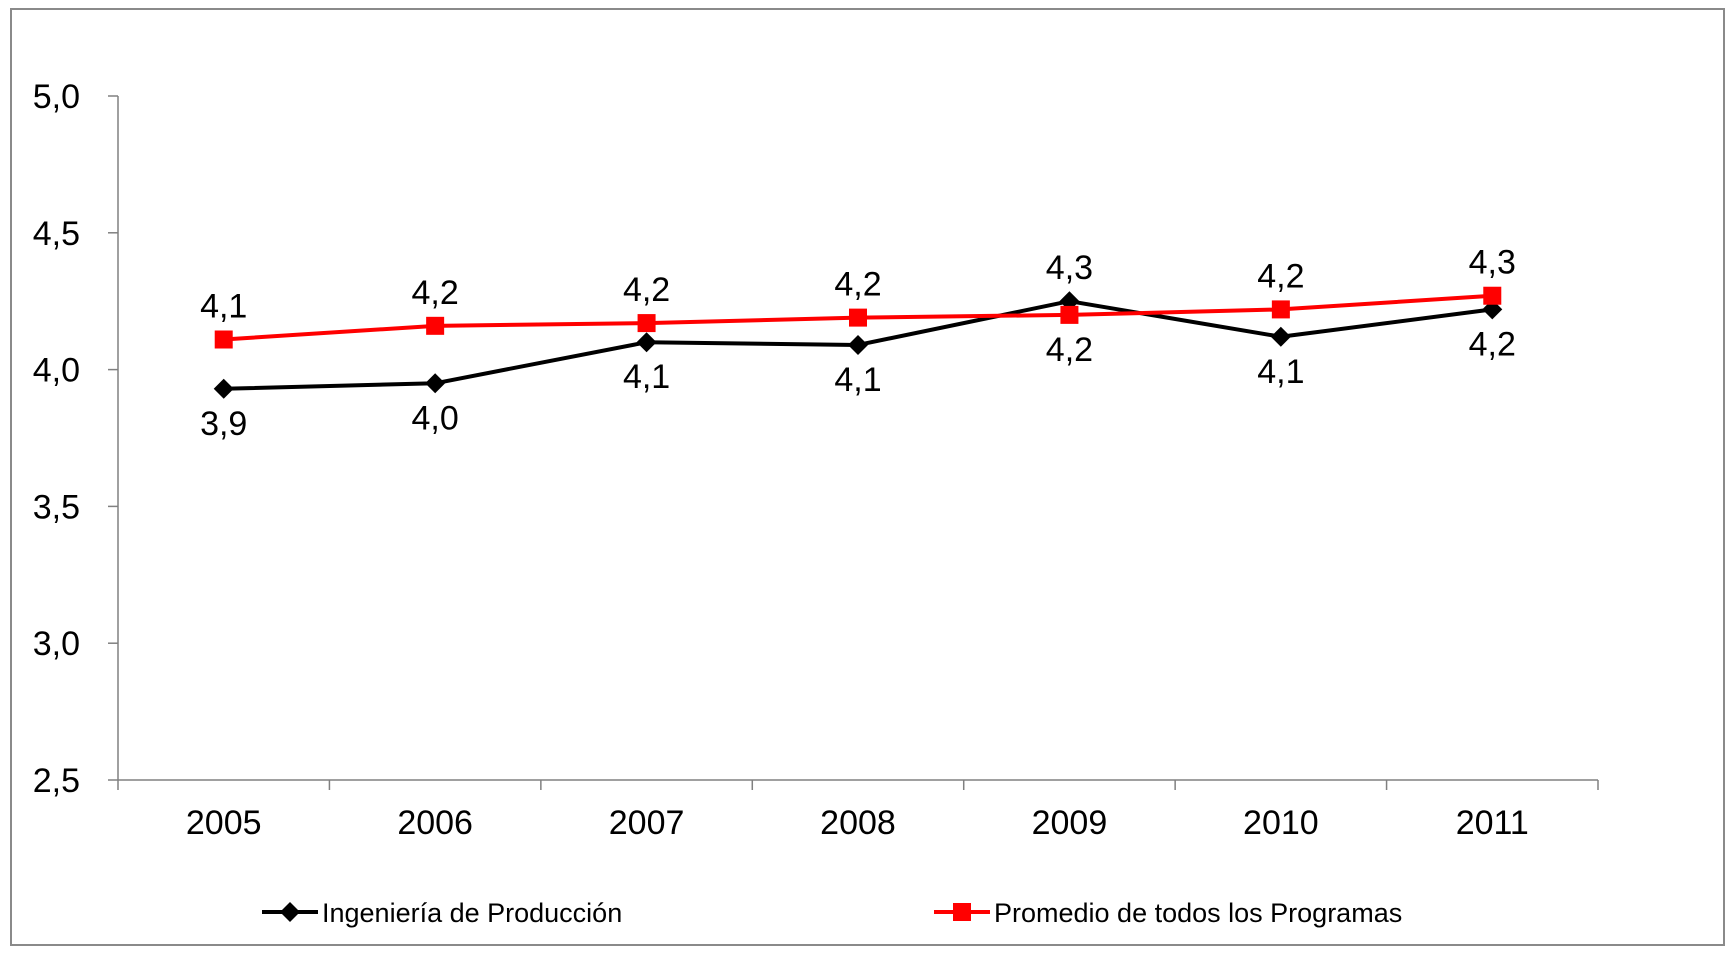 The image size is (1735, 954). What do you see at coordinates (56, 371) in the screenshot?
I see `y-tick-label: 4,0` at bounding box center [56, 371].